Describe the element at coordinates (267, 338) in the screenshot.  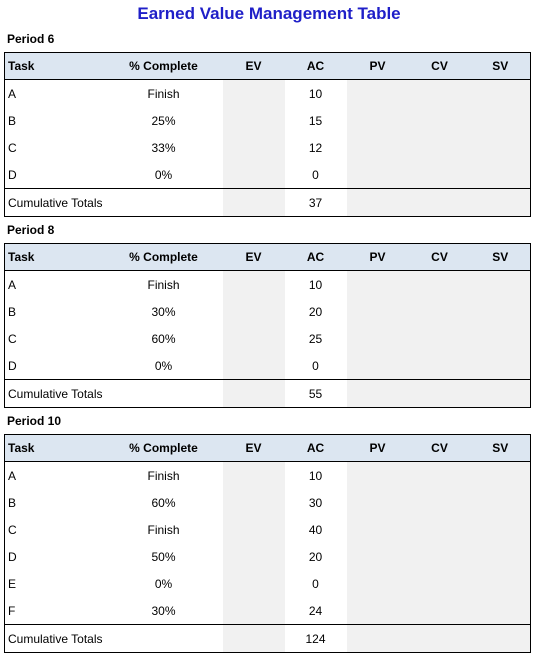
I see `table-row: C 60% 25` at that location.